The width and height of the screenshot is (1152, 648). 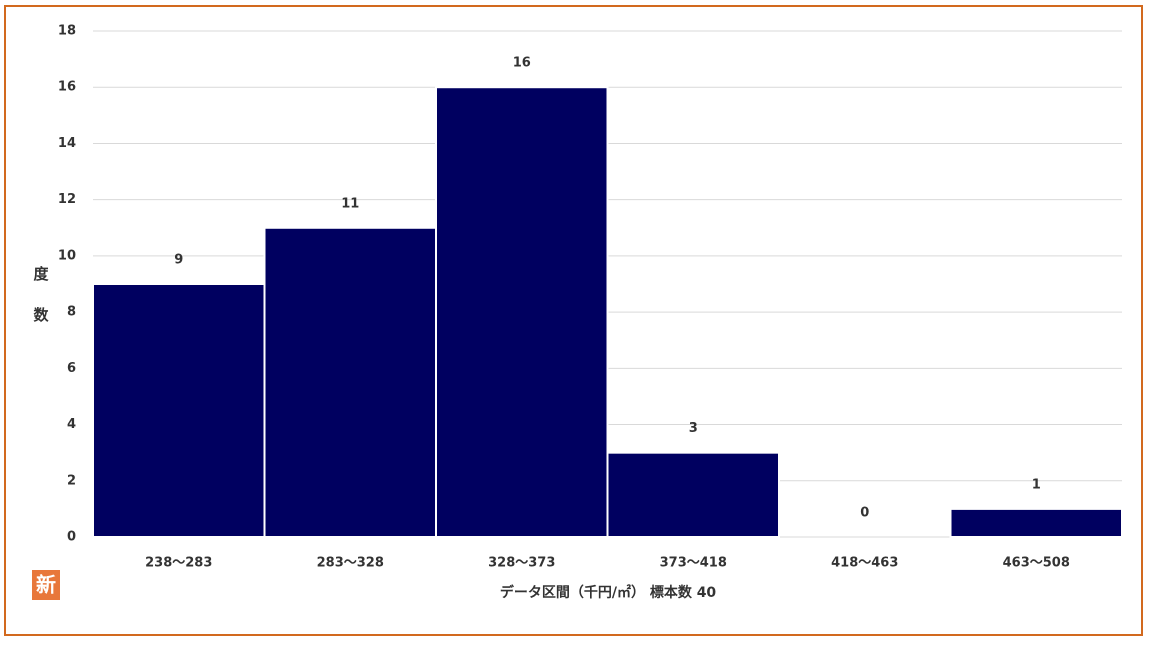 What do you see at coordinates (71, 537) in the screenshot?
I see `y-tick-label: 0` at bounding box center [71, 537].